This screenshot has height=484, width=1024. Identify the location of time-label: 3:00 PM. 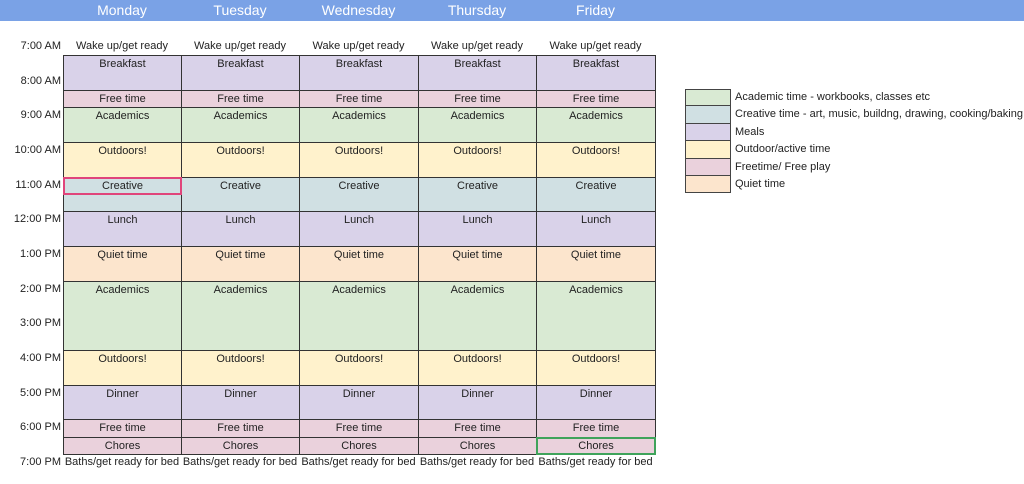
(40, 323).